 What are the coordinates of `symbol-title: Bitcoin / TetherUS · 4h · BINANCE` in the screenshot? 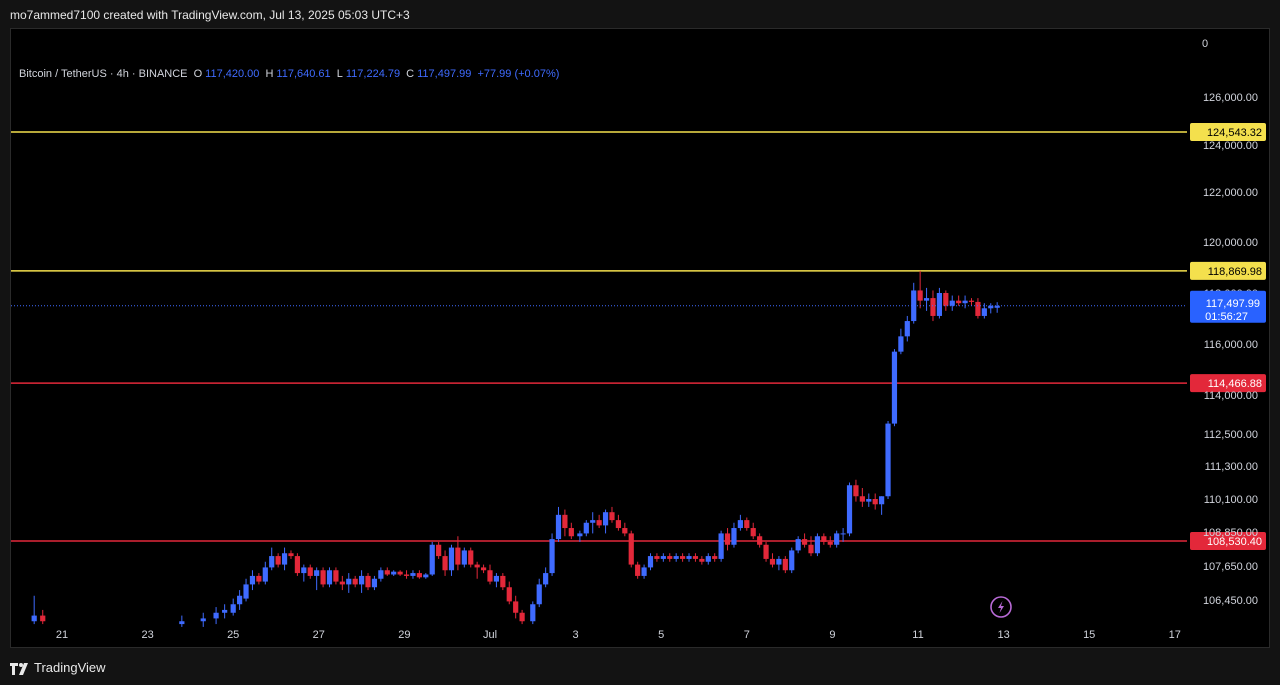 It's located at (103, 74).